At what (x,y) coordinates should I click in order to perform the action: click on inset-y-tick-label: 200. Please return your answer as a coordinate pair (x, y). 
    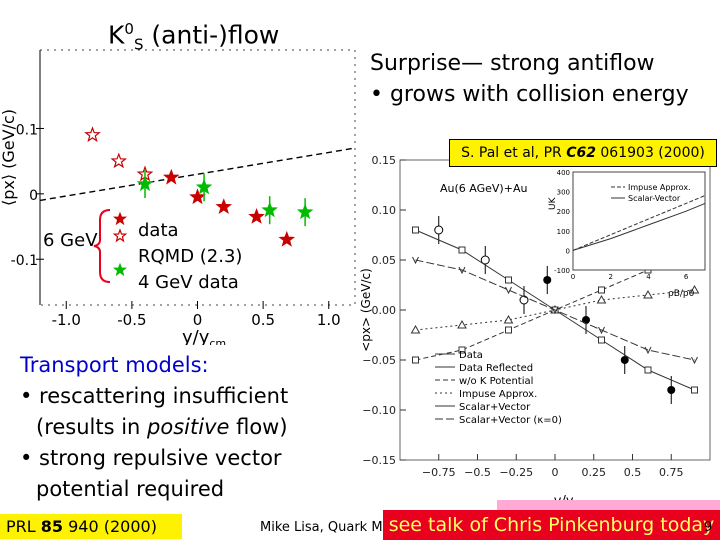
    Looking at the image, I should click on (563, 212).